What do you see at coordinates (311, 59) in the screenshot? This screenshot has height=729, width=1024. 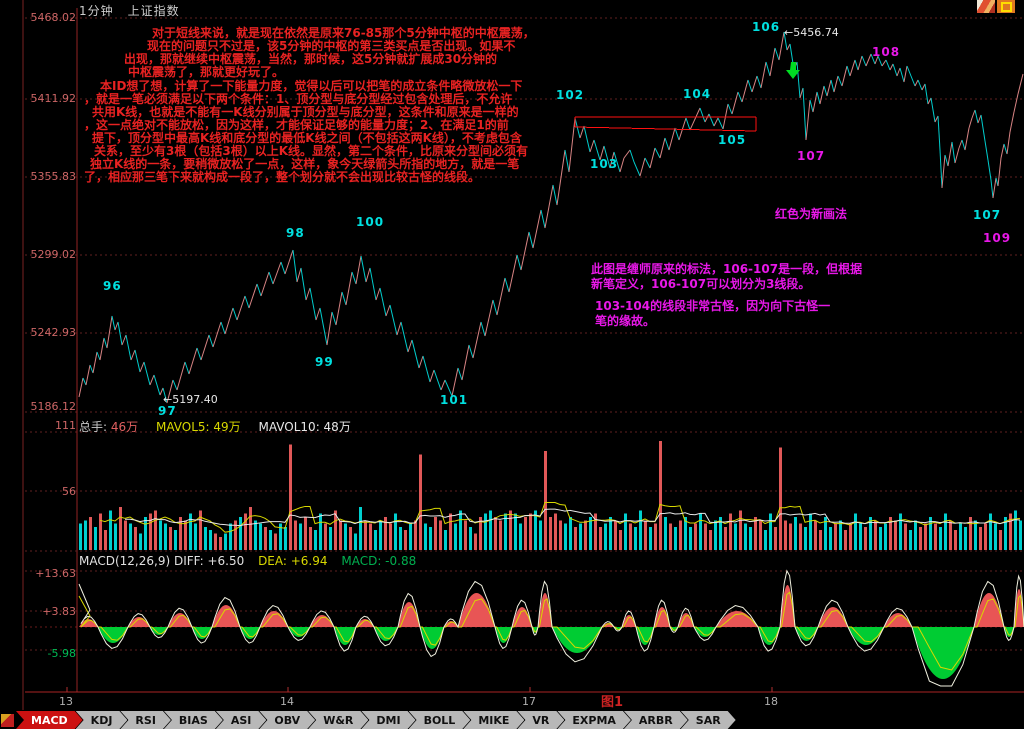 I see `annotation-line: 出现，那就继续中枢震荡，当然，那时候，这5分钟就扩展成30分钟的` at bounding box center [311, 59].